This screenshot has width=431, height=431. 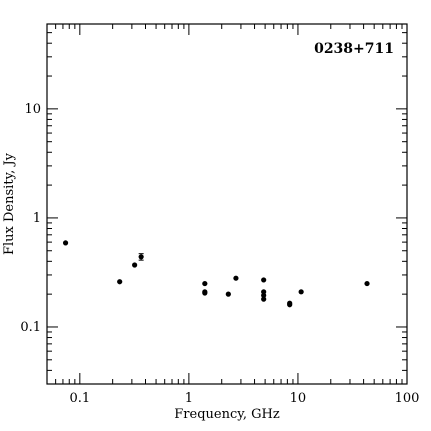 I want to click on x-tick-label: 10, so click(x=298, y=398).